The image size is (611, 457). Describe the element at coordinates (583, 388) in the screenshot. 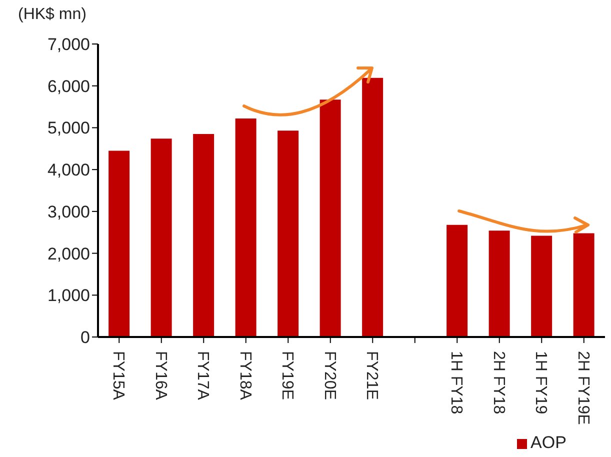

I see `x-tick-label: 2H FY19E` at that location.